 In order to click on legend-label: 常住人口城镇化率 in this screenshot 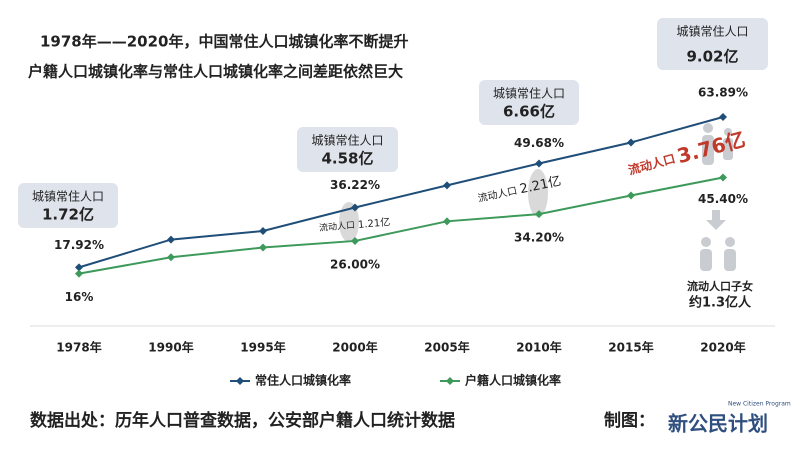, I will do `click(303, 380)`.